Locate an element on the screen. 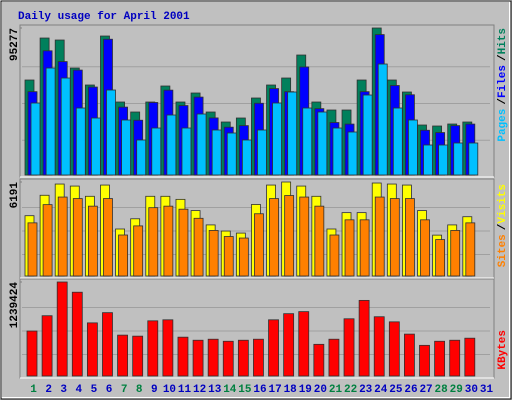 This screenshot has width=512, height=400. legend-label: KBytes is located at coordinates (503, 350).